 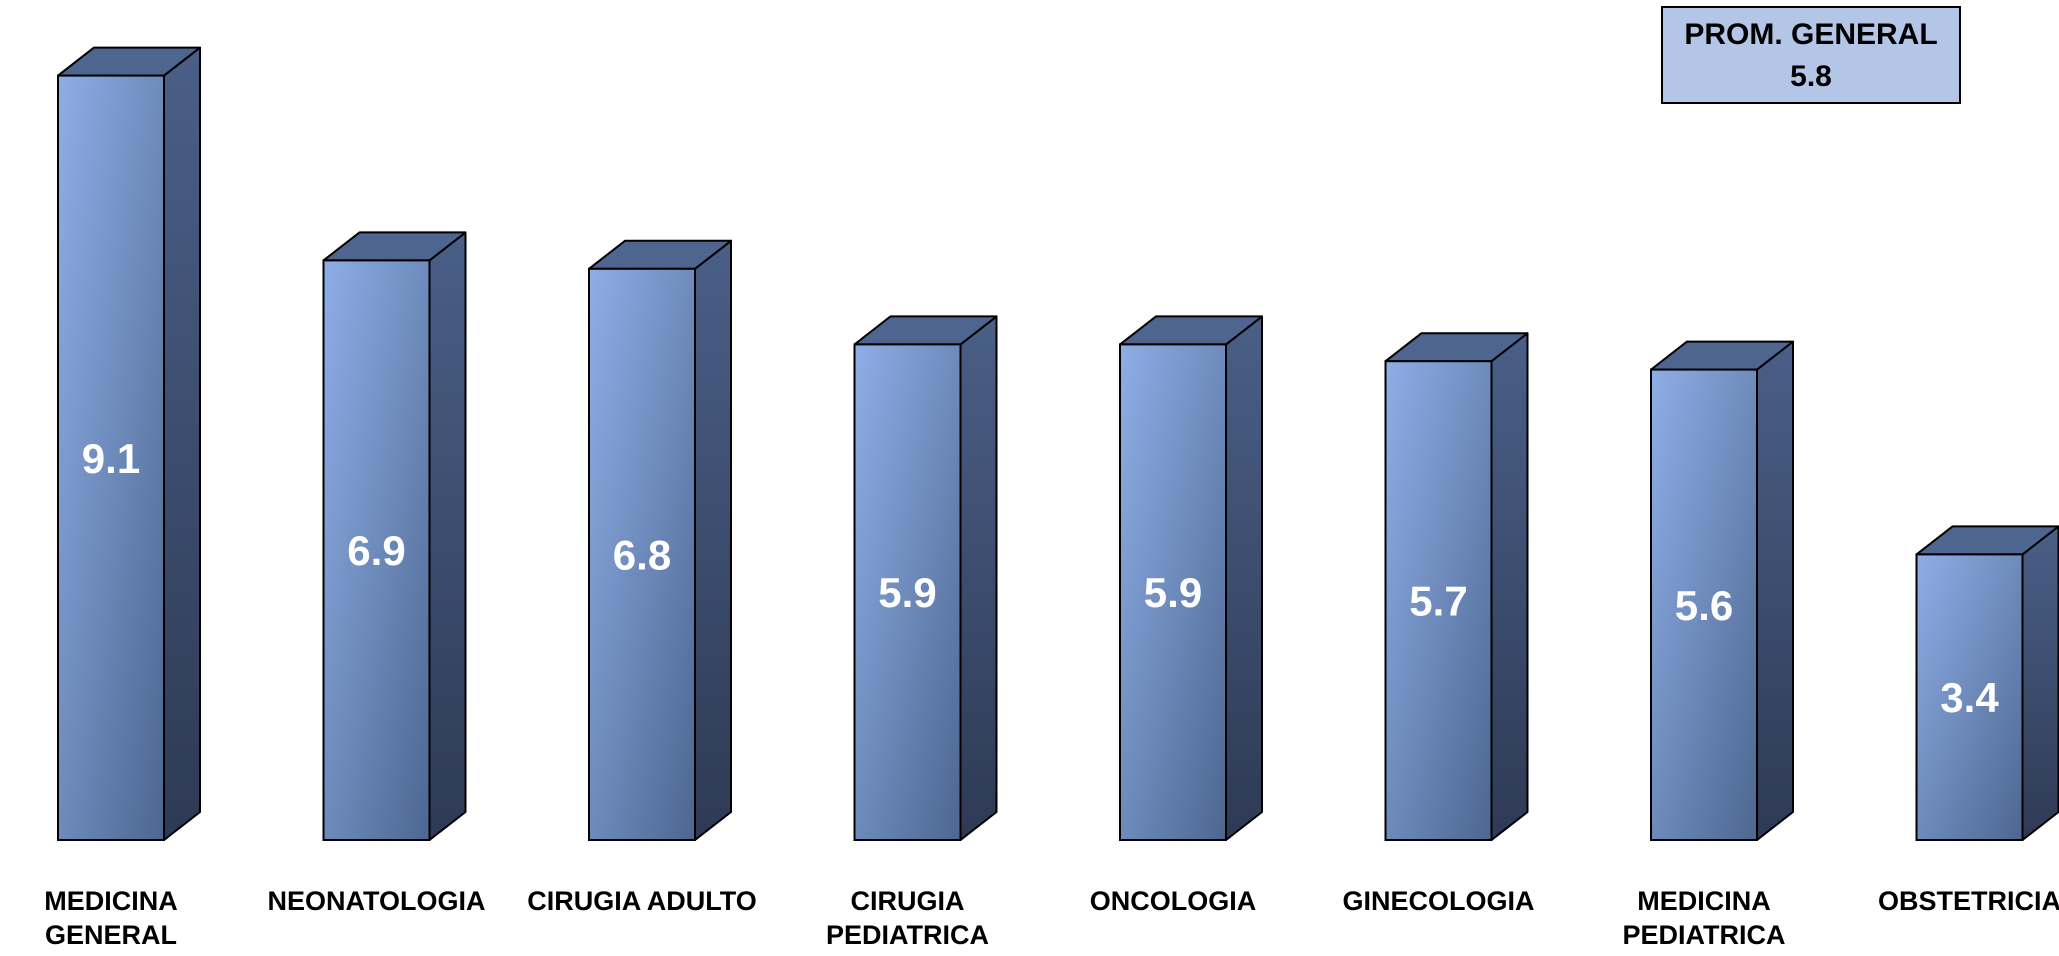 I want to click on bar-1: 9.1, so click(x=129, y=444).